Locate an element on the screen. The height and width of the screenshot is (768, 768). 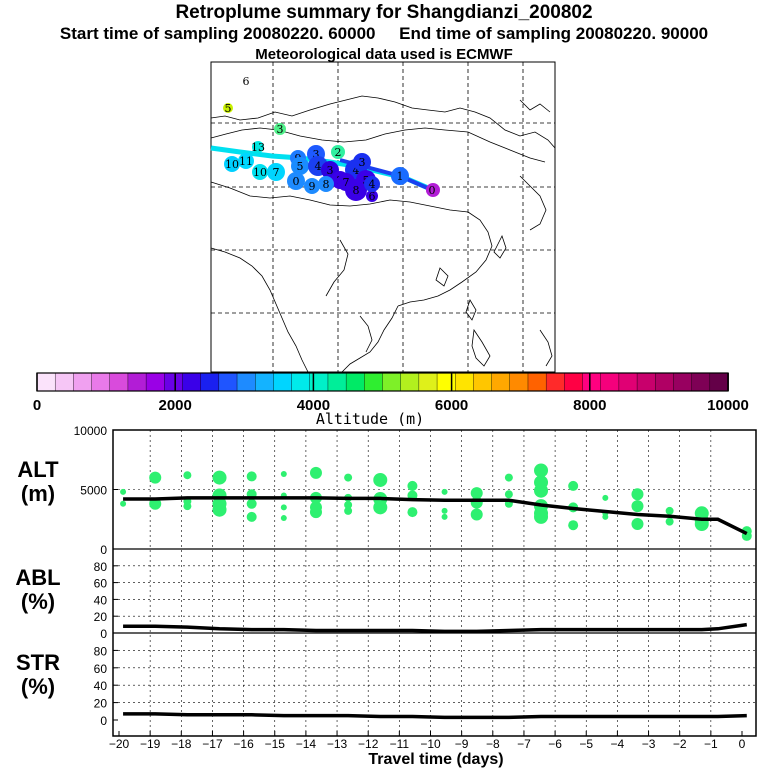
colorbar-tick-label: 6000 is located at coordinates (451, 405).